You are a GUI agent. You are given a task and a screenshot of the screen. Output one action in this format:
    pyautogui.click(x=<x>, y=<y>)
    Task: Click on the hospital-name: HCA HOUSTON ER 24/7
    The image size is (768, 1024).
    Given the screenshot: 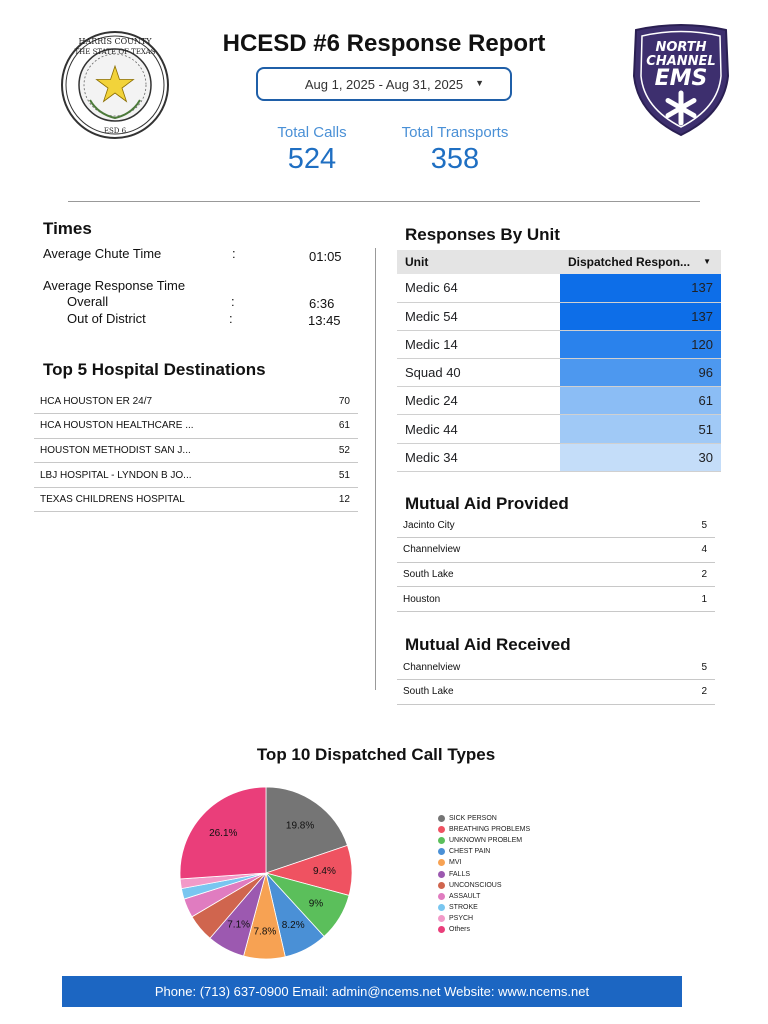 What is the action you would take?
    pyautogui.click(x=179, y=402)
    